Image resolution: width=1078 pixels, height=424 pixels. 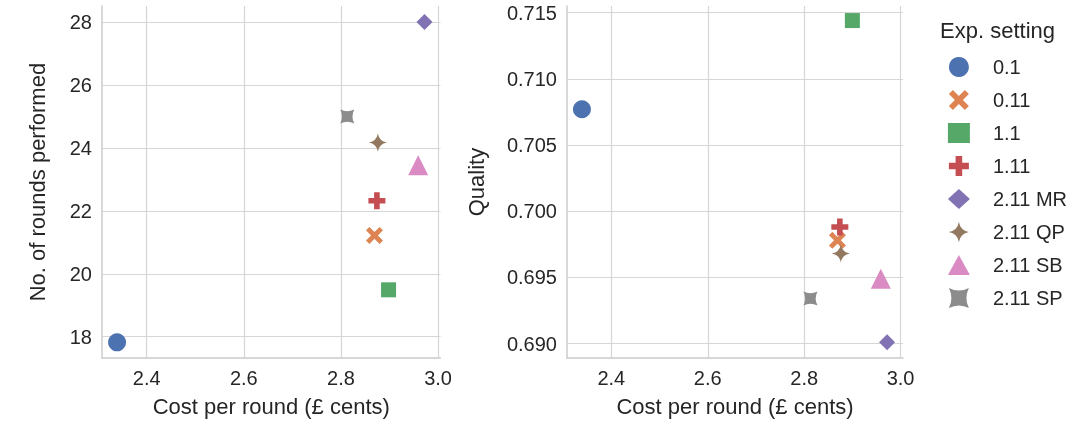 I want to click on y-tick-label: 0.700, so click(x=531, y=211).